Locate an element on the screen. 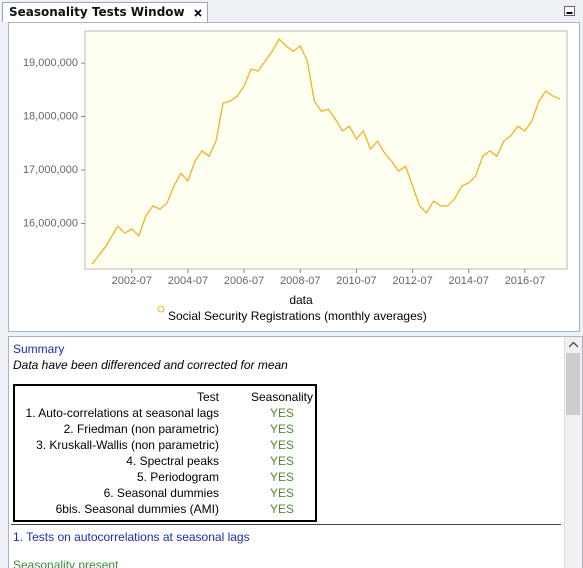 This screenshot has height=568, width=583. x-tick-label: 2006-07 is located at coordinates (244, 281).